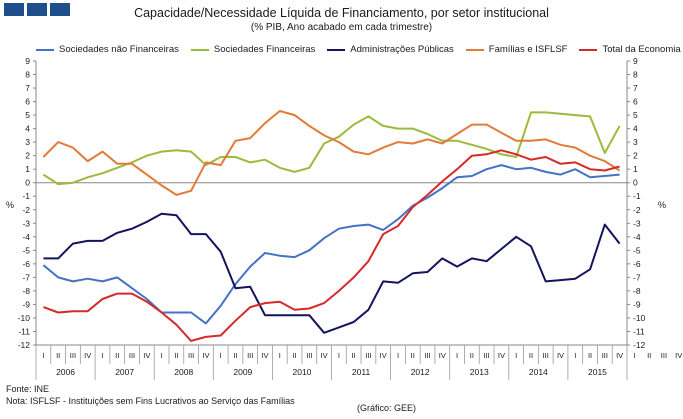 This screenshot has height=419, width=683. What do you see at coordinates (26, 250) in the screenshot?
I see `y-tick-label-left: -5` at bounding box center [26, 250].